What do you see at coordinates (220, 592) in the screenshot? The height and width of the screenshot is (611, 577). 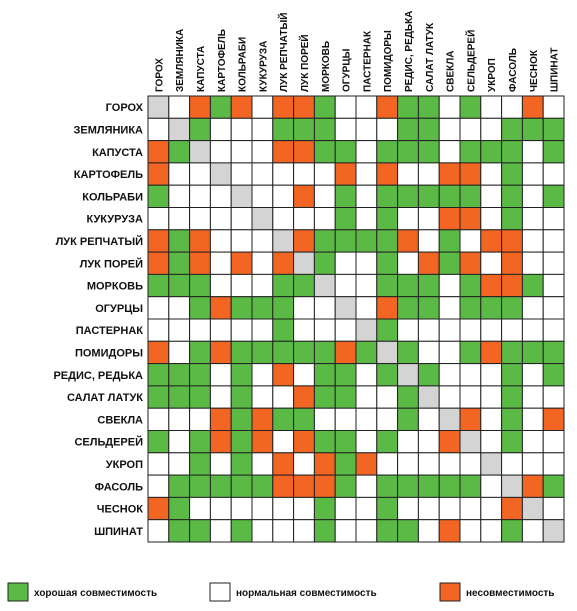 I see `legend-swatch-normal` at bounding box center [220, 592].